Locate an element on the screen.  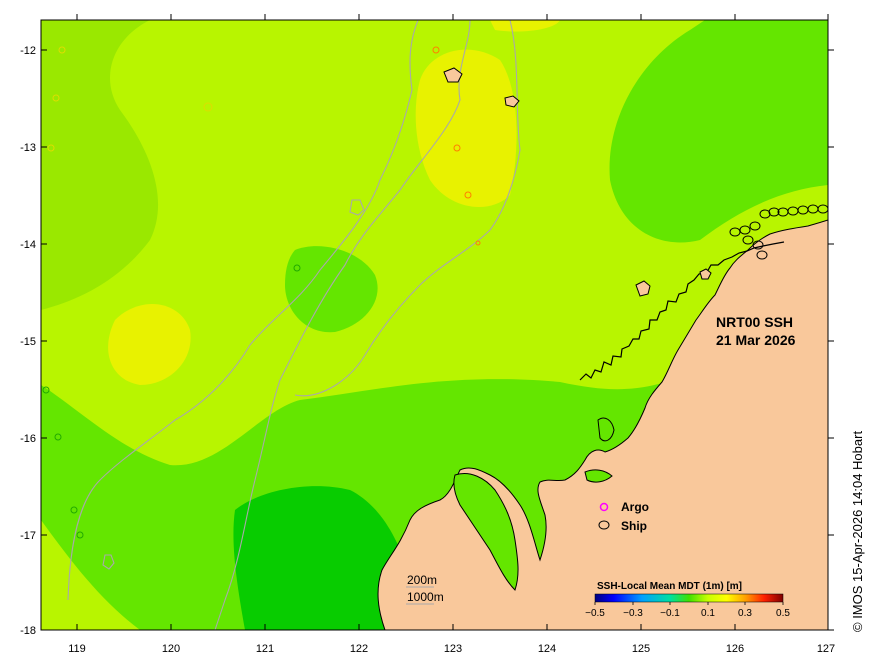
x-tick-label: 119 is located at coordinates (77, 649).